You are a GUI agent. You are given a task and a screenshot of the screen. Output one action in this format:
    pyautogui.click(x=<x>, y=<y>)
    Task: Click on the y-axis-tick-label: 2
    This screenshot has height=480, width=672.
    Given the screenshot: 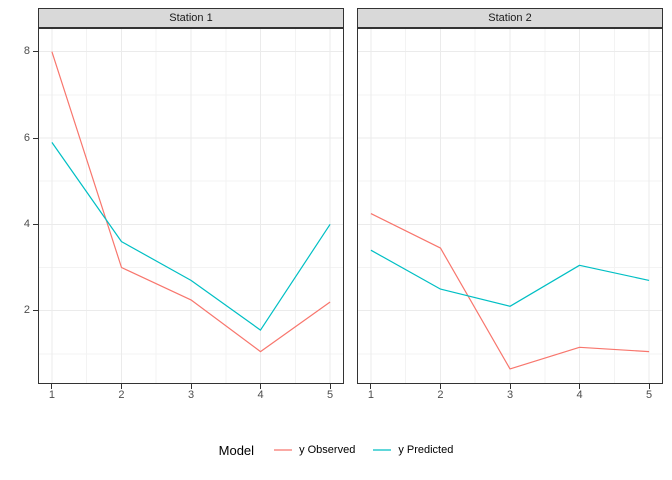 What is the action you would take?
    pyautogui.click(x=26, y=310)
    